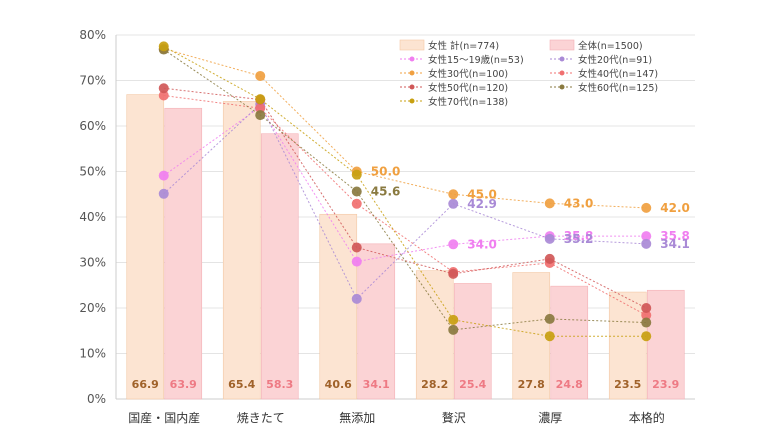 The height and width of the screenshot is (433, 770). Describe the element at coordinates (482, 204) in the screenshot. I see `point-value-label: 42.9` at that location.